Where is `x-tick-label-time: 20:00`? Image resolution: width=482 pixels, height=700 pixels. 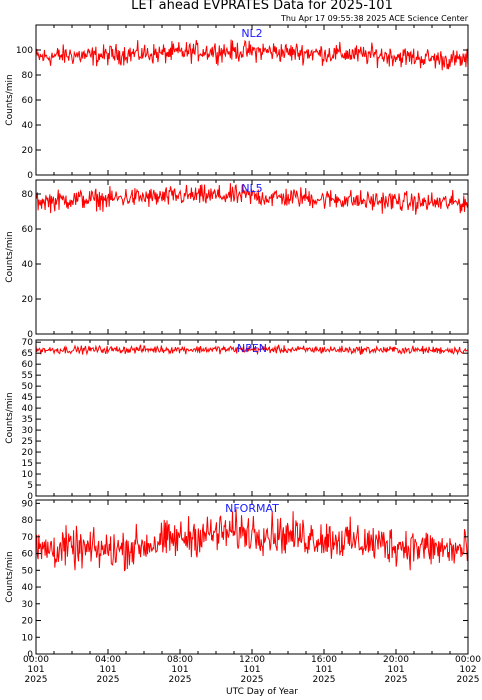 x-tick-label-time: 20:00 is located at coordinates (396, 660).